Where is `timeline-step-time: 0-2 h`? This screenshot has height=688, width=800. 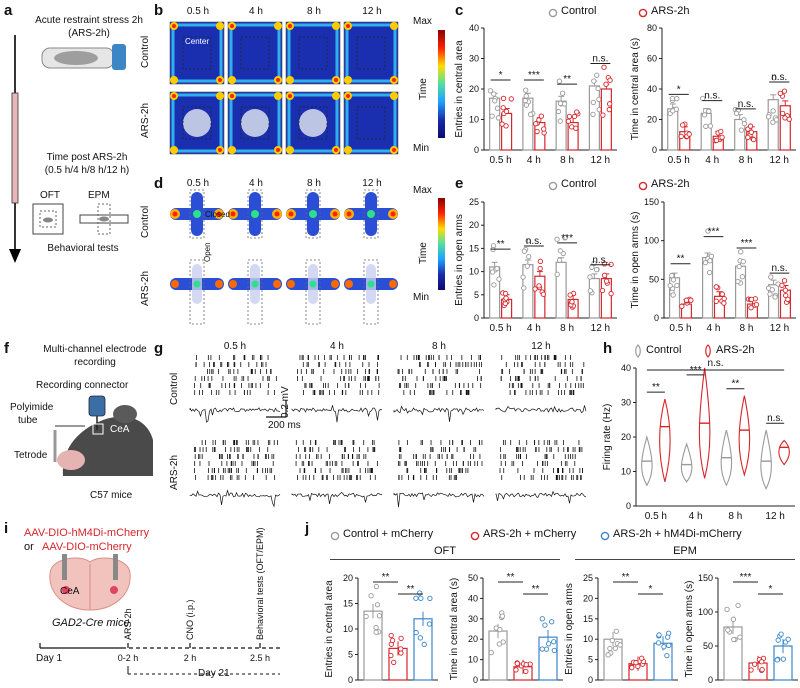
timeline-step-time: 0-2 h is located at coordinates (128, 658).